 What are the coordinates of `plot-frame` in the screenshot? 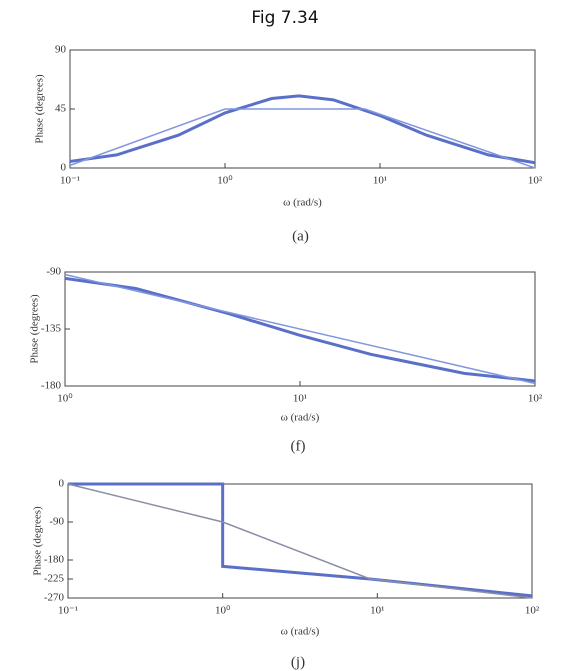 It's located at (300, 541).